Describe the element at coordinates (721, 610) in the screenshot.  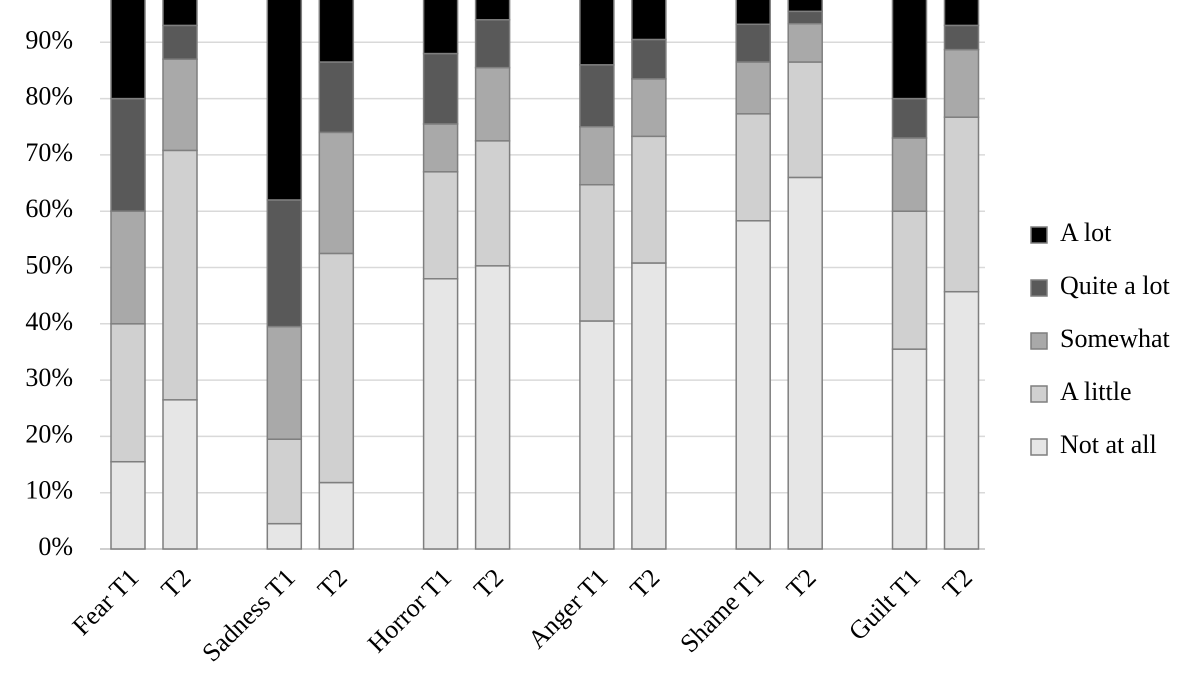
I see `x-tick-label: Shame T1` at that location.